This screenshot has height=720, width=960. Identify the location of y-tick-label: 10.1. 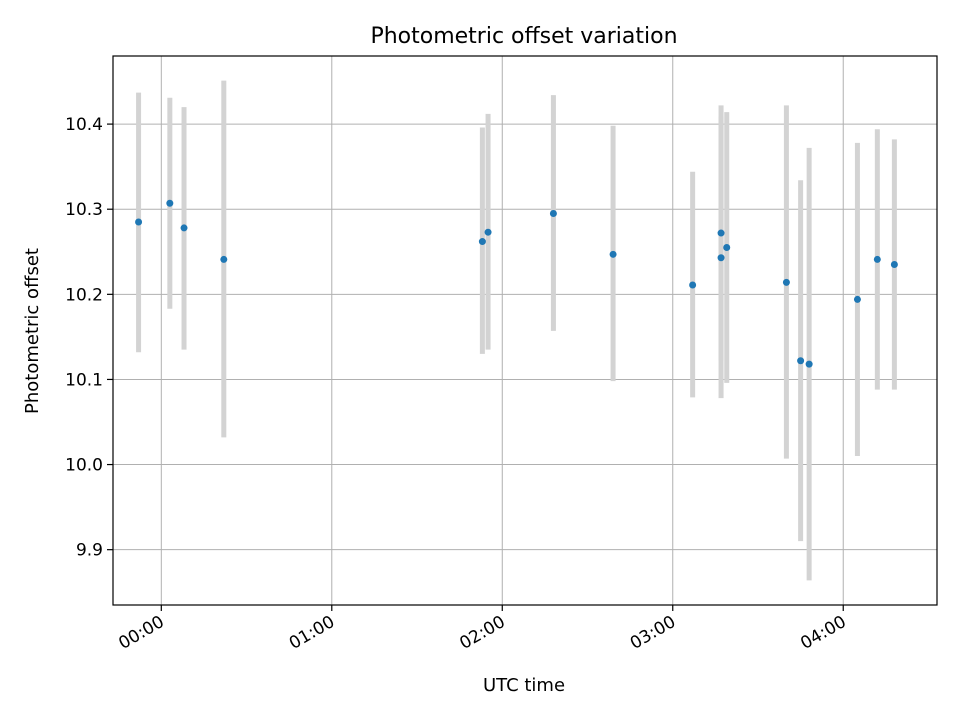
(84, 380).